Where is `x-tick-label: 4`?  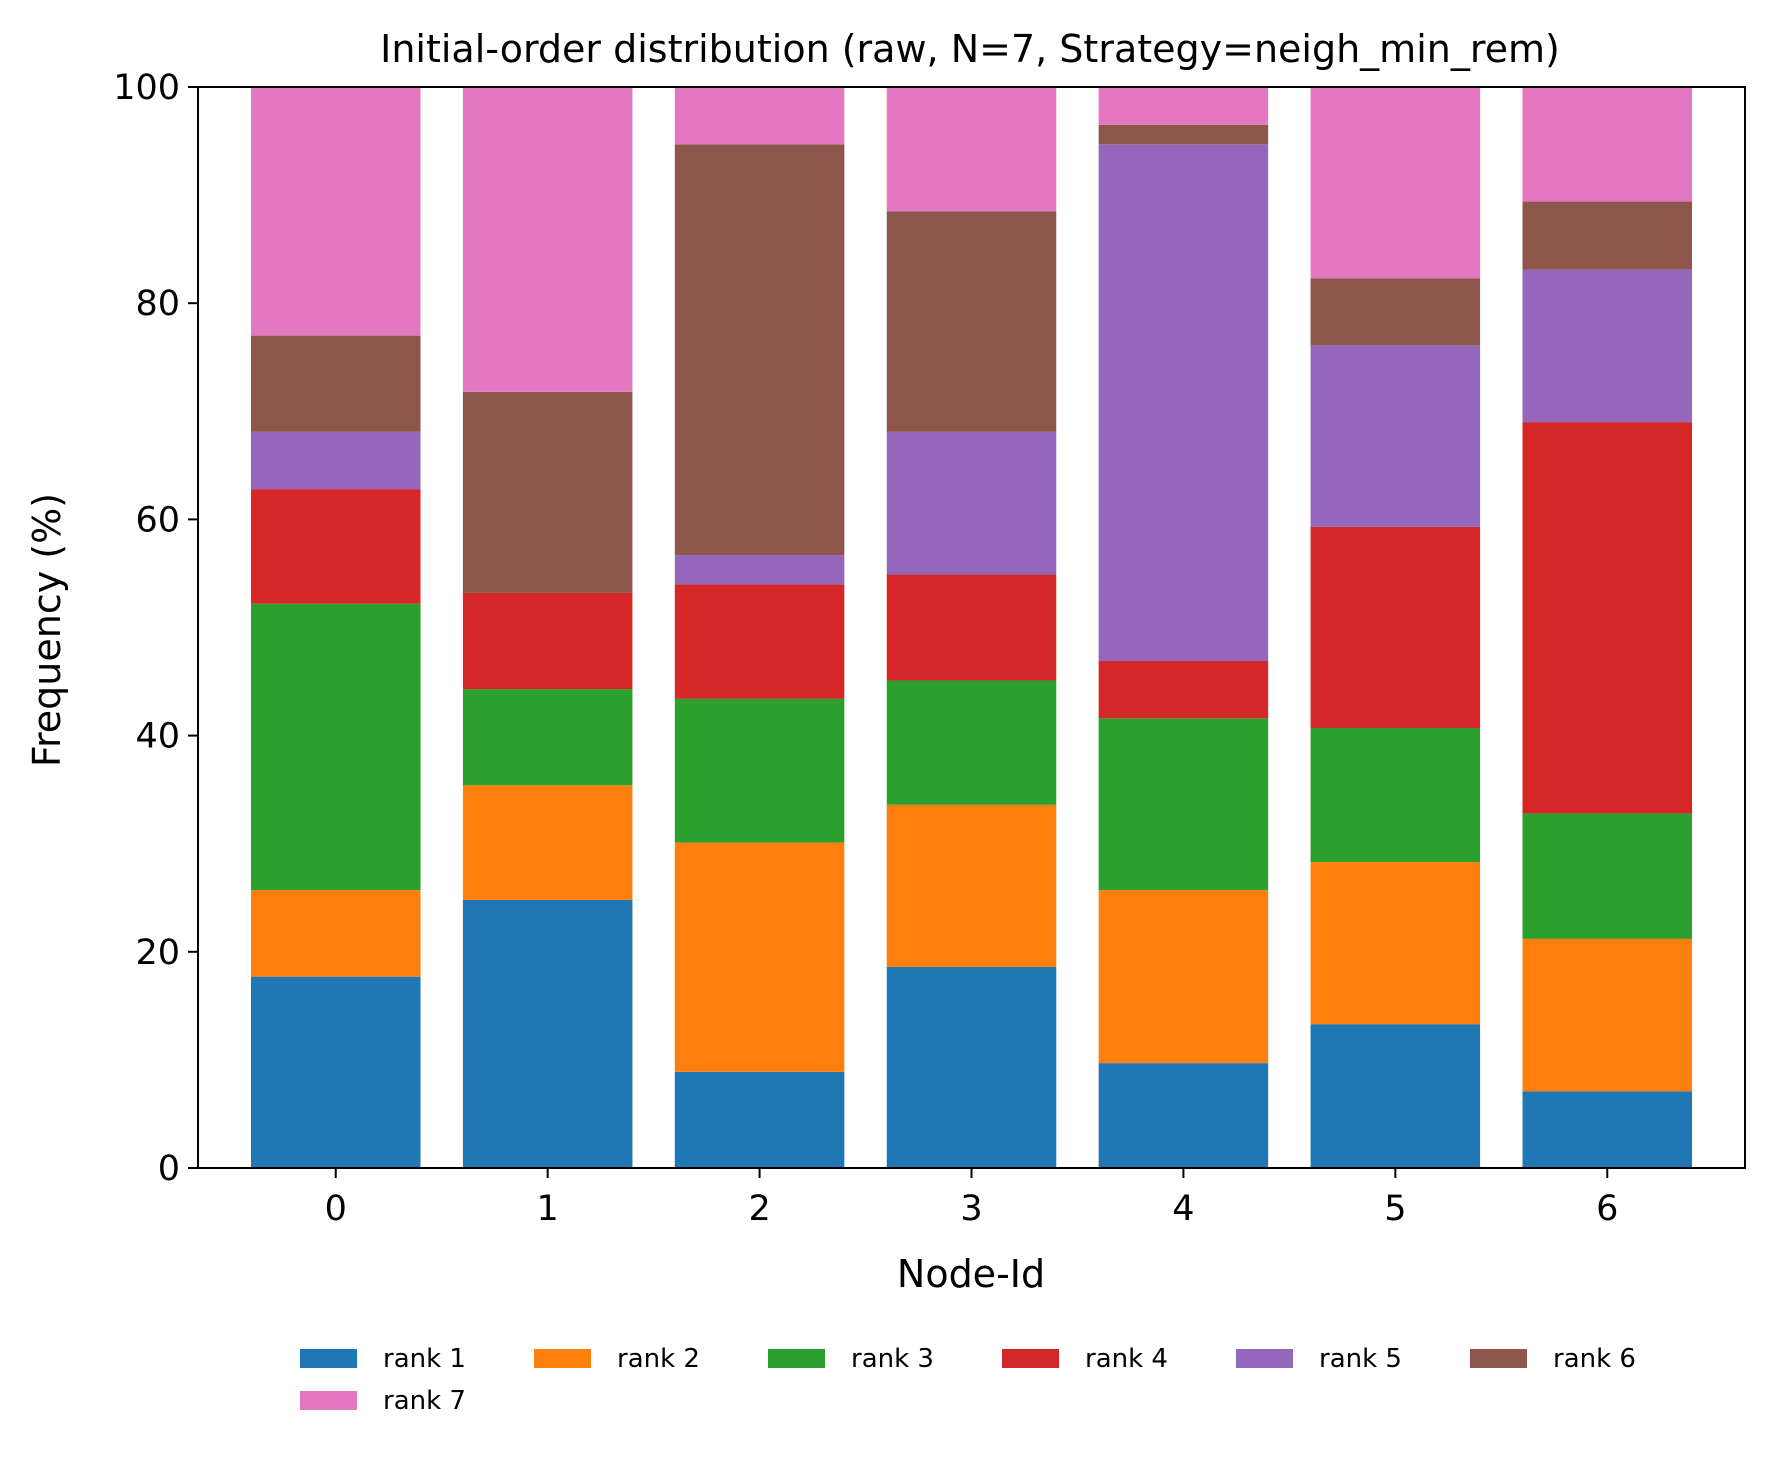 x-tick-label: 4 is located at coordinates (1183, 1209).